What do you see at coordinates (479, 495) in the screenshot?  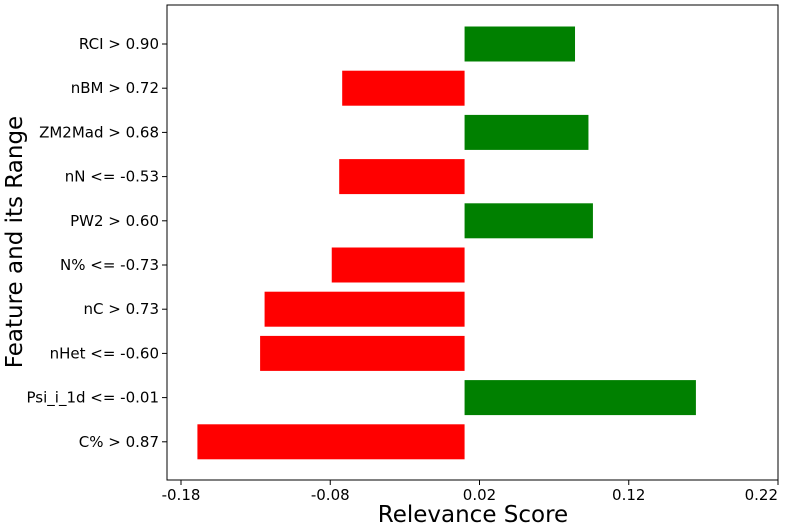 I see `x-tick-label: 0.02` at bounding box center [479, 495].